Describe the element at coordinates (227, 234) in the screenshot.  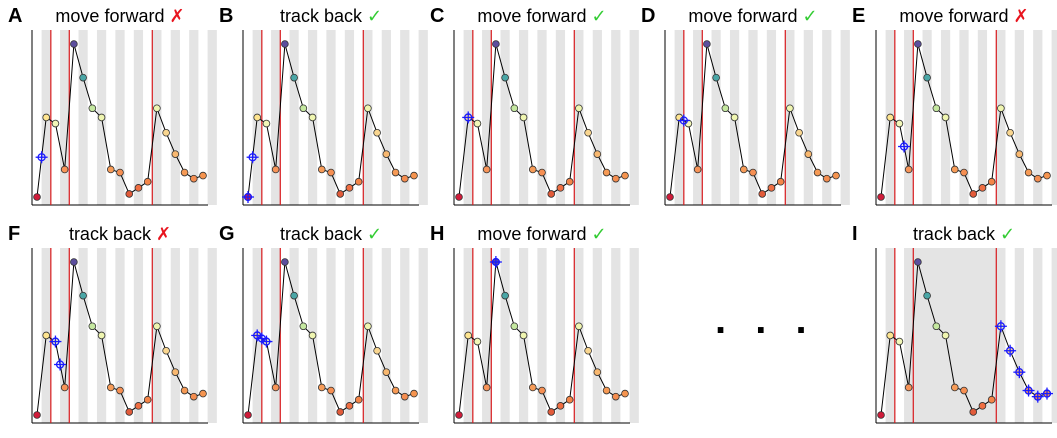
I see `panel-letter: G` at that location.